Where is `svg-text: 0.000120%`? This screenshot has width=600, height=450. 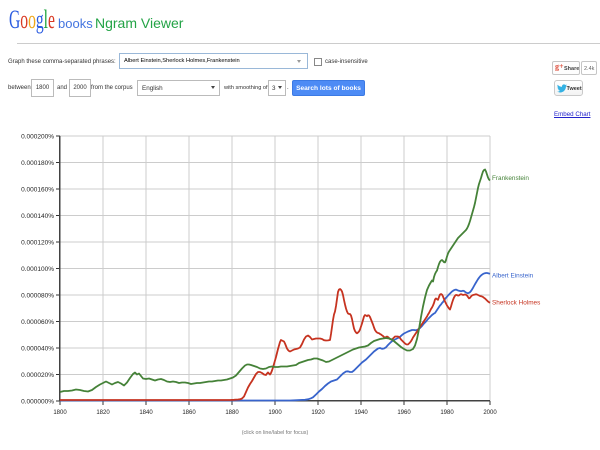 svg-text: 0.000120% is located at coordinates (37, 243).